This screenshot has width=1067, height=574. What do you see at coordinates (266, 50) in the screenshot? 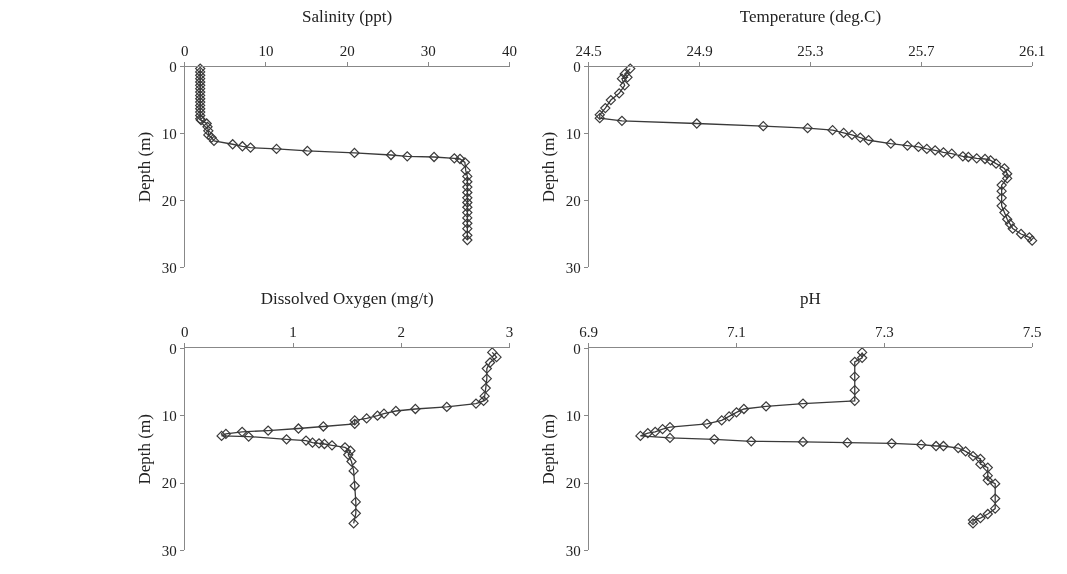
I see `x-tick-label: 10` at bounding box center [266, 50].